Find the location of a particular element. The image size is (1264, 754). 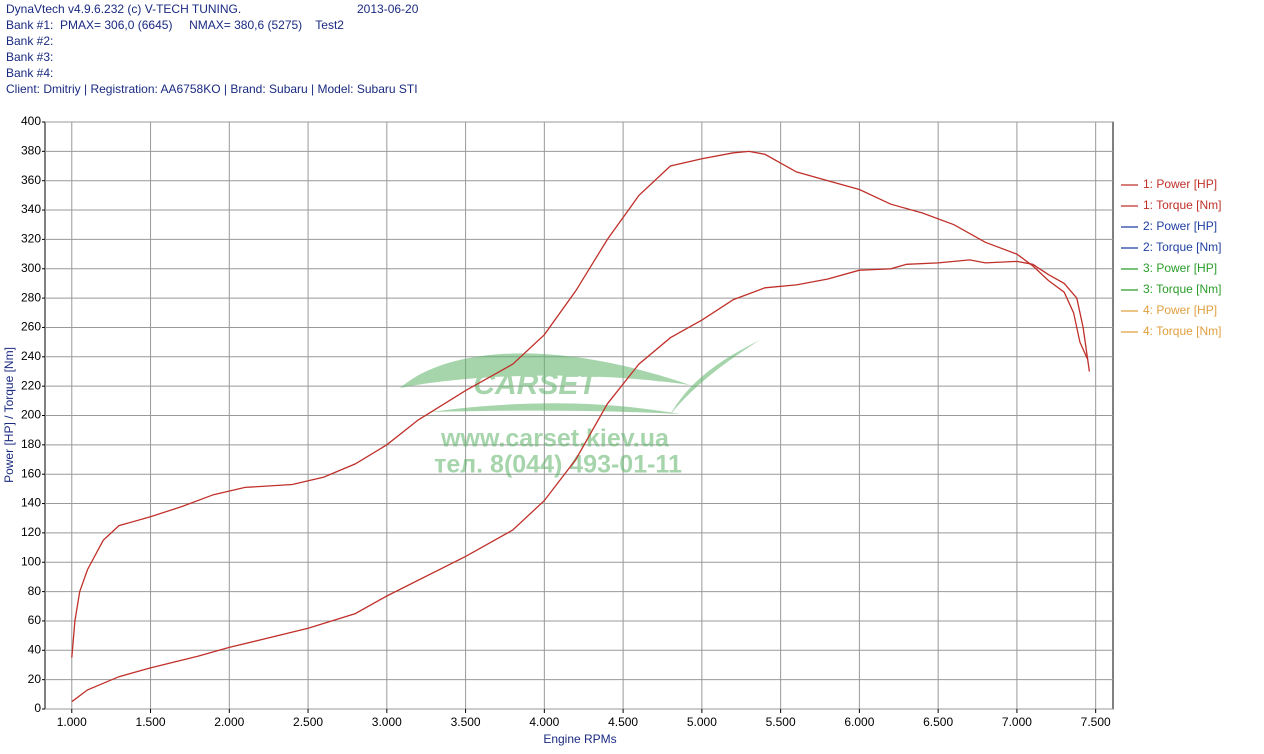

y-tick-label: 160 is located at coordinates (31, 473).